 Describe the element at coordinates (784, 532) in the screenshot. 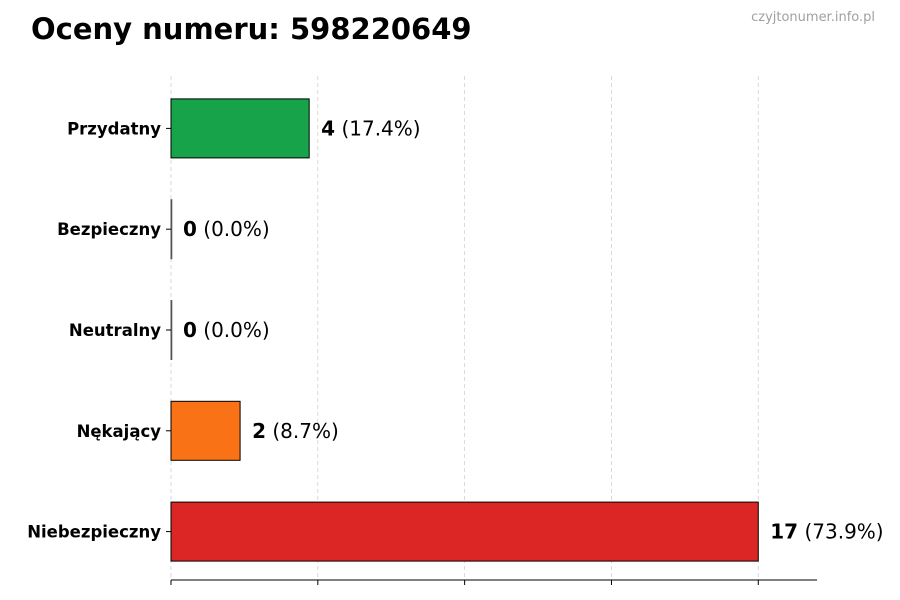

I see `value-count: 17` at that location.